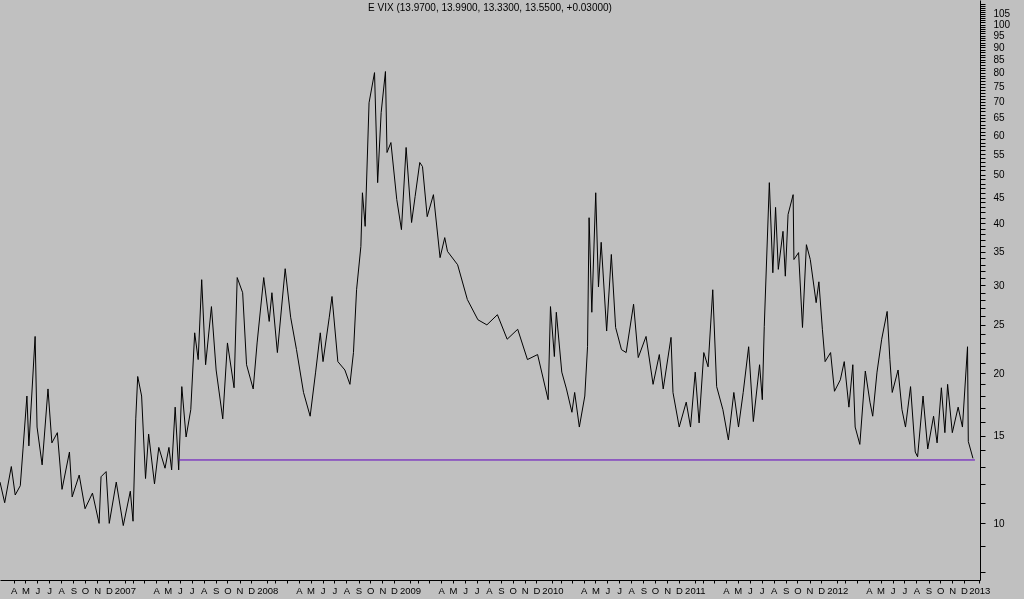 This screenshot has width=1024, height=599. I want to click on y-tick-label: 55, so click(999, 154).